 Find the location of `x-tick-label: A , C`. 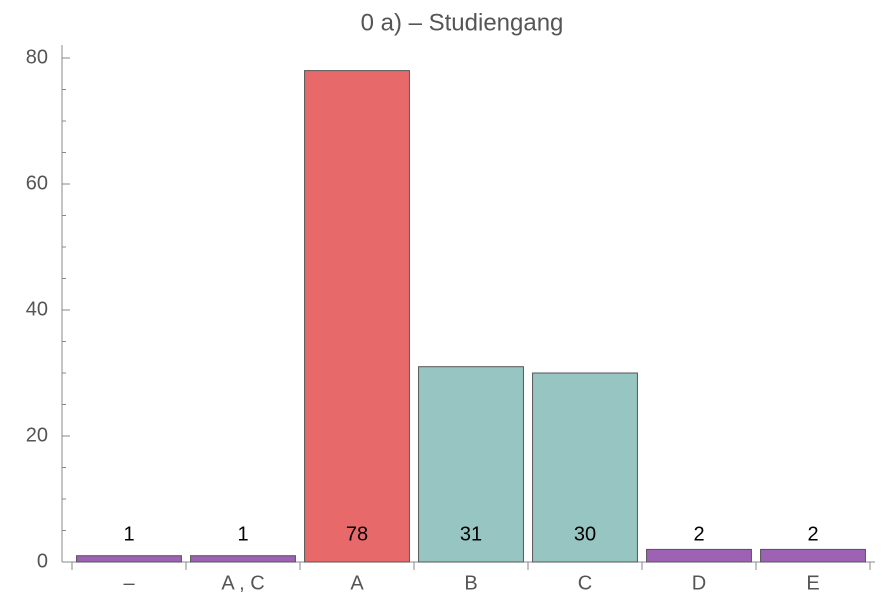

x-tick-label: A , C is located at coordinates (242, 583).